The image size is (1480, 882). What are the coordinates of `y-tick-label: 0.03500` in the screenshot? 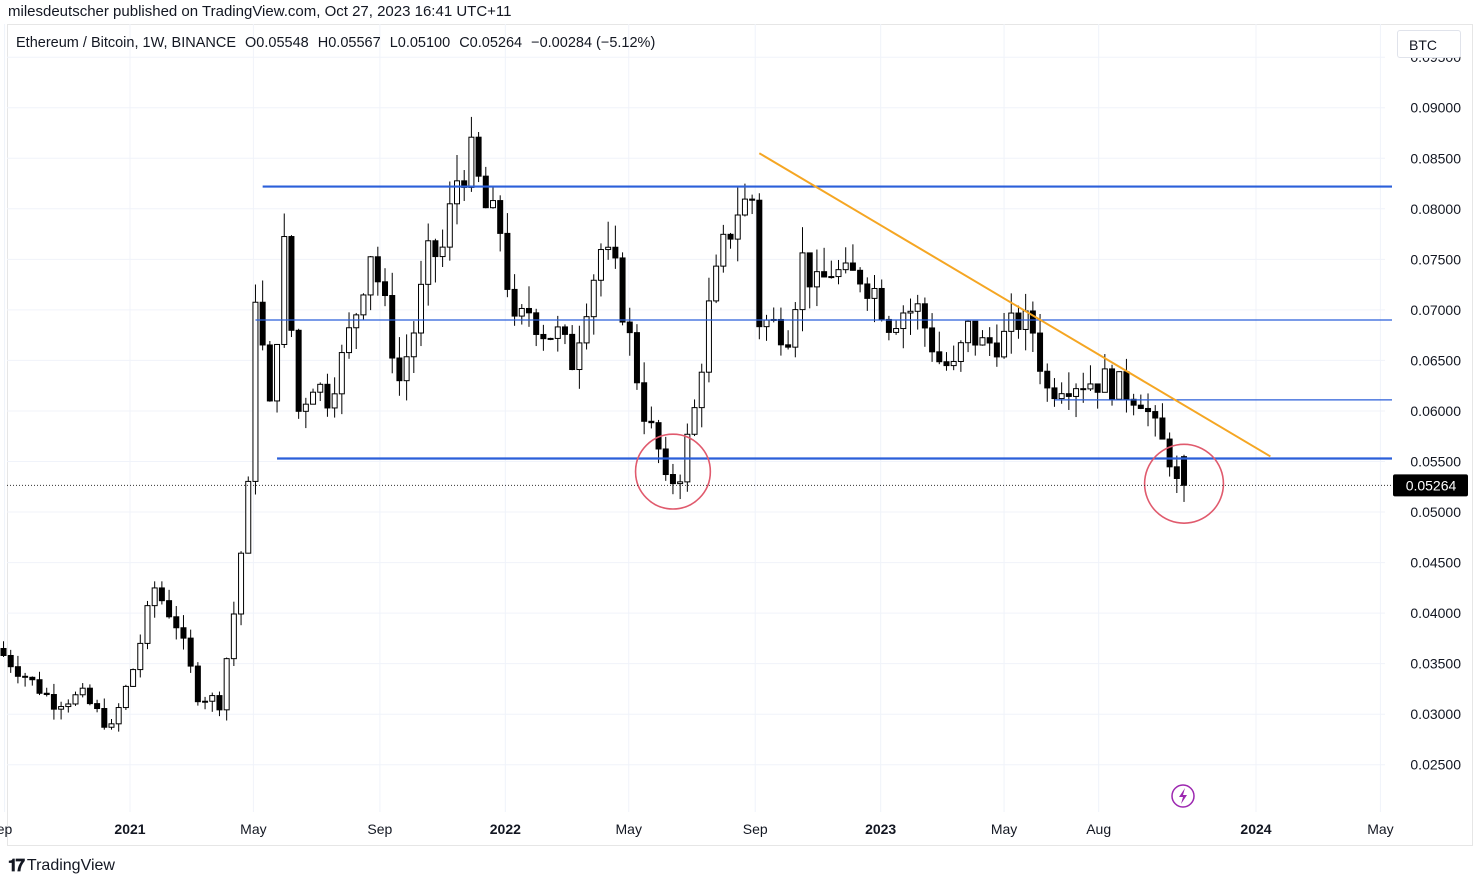 It's located at (1435, 664).